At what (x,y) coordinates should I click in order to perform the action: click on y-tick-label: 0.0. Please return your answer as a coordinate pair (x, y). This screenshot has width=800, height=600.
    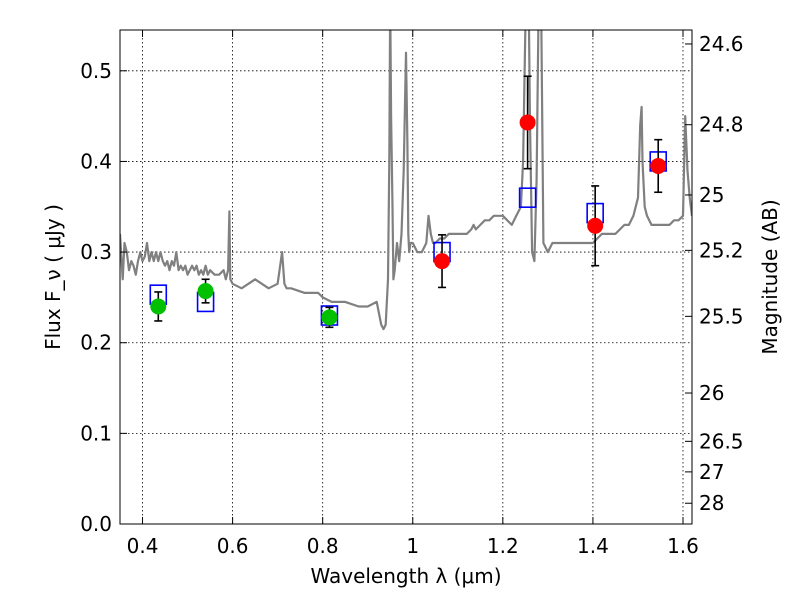
    Looking at the image, I should click on (96, 524).